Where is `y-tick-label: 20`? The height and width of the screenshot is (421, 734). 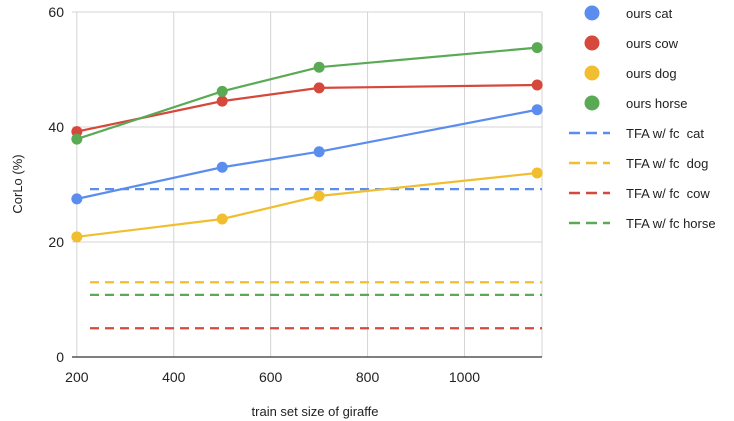 y-tick-label: 20 is located at coordinates (56, 242).